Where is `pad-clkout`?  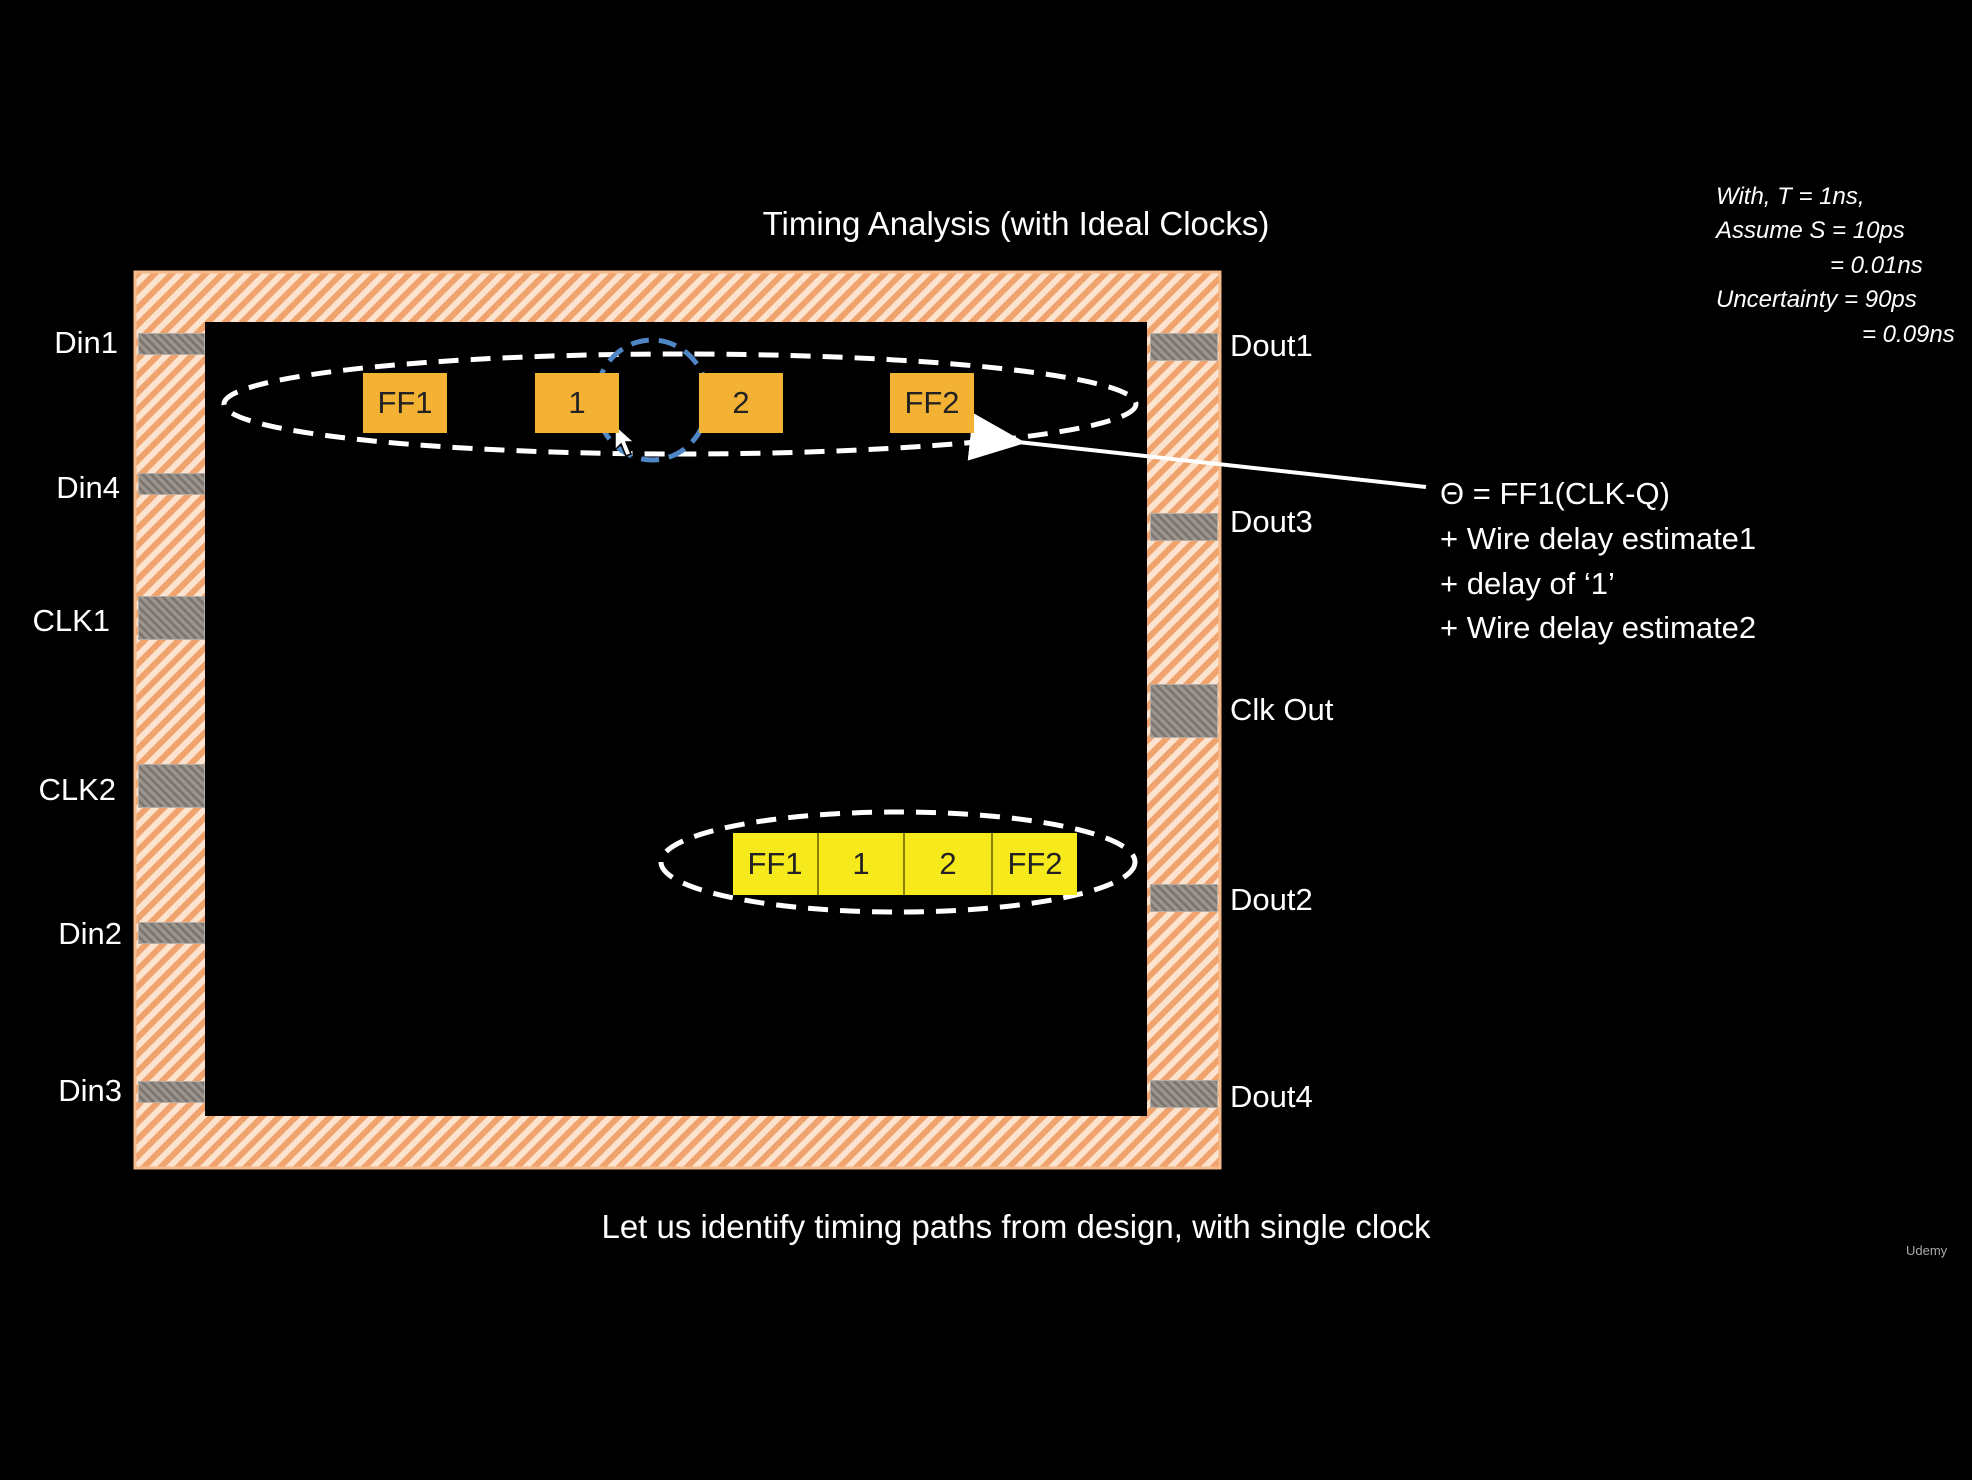
pad-clkout is located at coordinates (1184, 711).